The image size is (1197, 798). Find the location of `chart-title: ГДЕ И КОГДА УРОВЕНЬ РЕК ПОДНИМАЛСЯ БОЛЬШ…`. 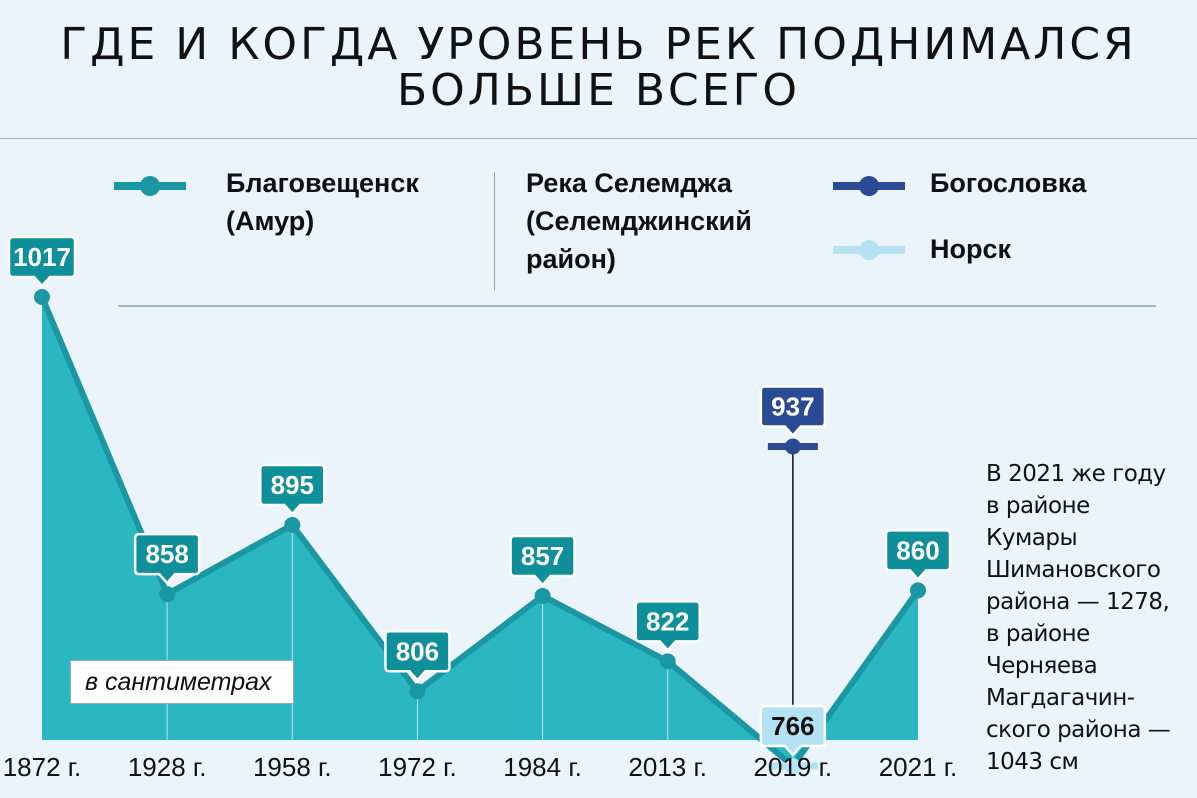

chart-title: ГДЕ И КОГДА УРОВЕНЬ РЕК ПОДНИМАЛСЯ БОЛЬШ… is located at coordinates (598, 68).